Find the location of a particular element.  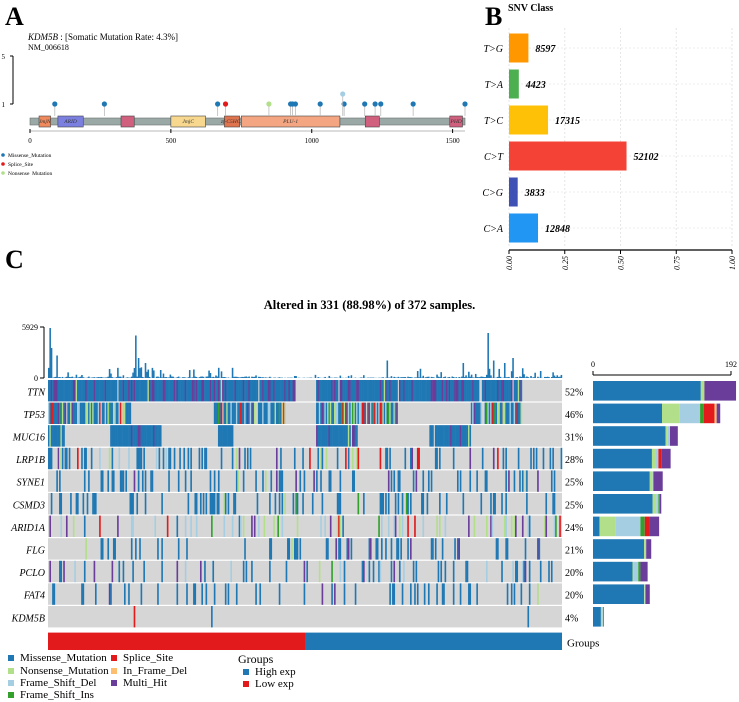

lollipop-head is located at coordinates (104, 103).